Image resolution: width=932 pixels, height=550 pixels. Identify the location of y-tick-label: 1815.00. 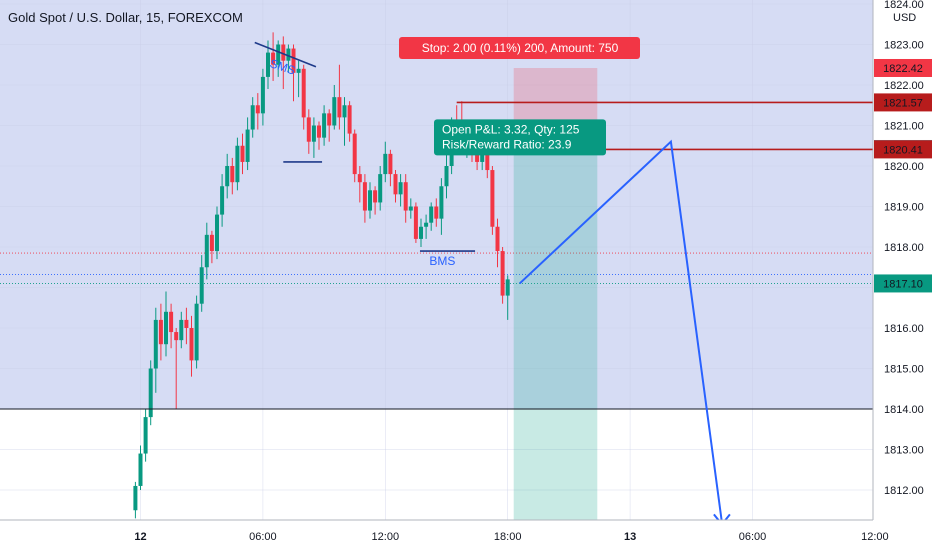
(904, 370).